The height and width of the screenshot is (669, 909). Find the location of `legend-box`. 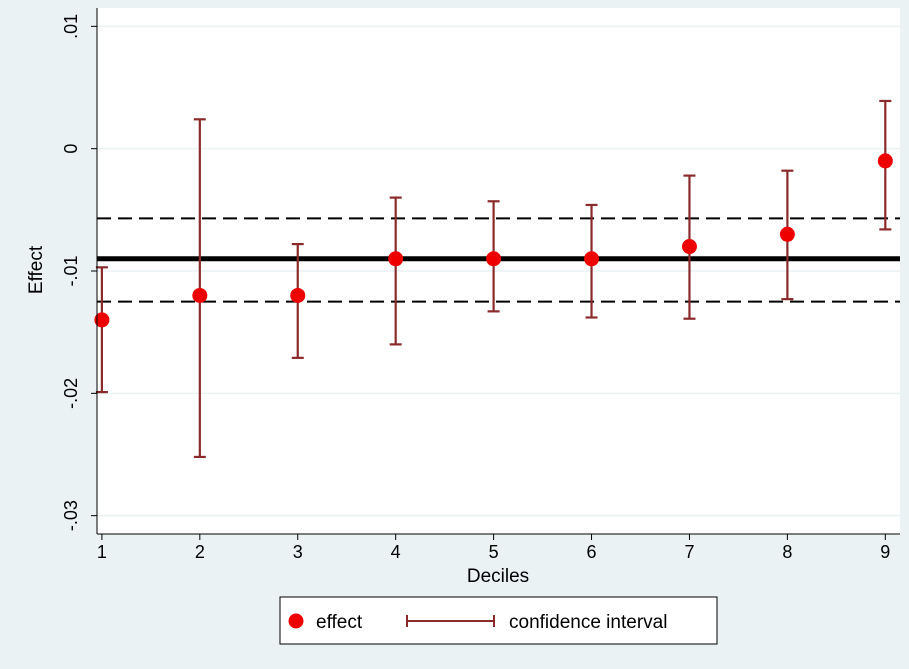

legend-box is located at coordinates (498, 620).